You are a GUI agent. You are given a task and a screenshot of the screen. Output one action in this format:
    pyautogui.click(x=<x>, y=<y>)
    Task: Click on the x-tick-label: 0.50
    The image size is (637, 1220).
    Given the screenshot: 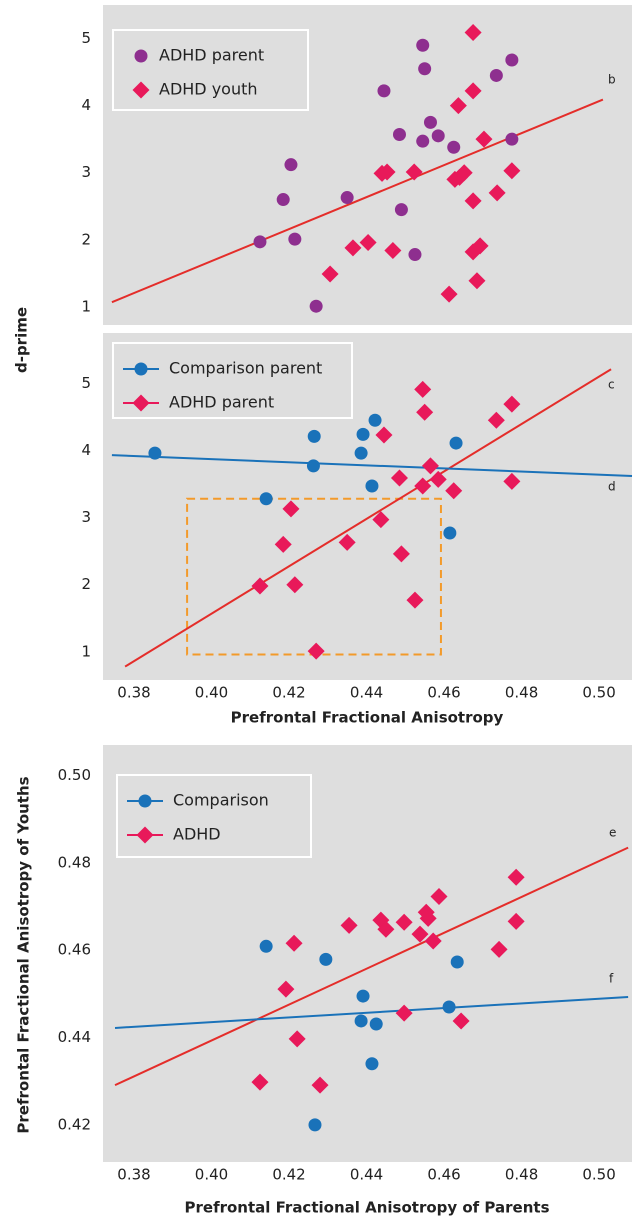 What is the action you would take?
    pyautogui.click(x=598, y=1175)
    